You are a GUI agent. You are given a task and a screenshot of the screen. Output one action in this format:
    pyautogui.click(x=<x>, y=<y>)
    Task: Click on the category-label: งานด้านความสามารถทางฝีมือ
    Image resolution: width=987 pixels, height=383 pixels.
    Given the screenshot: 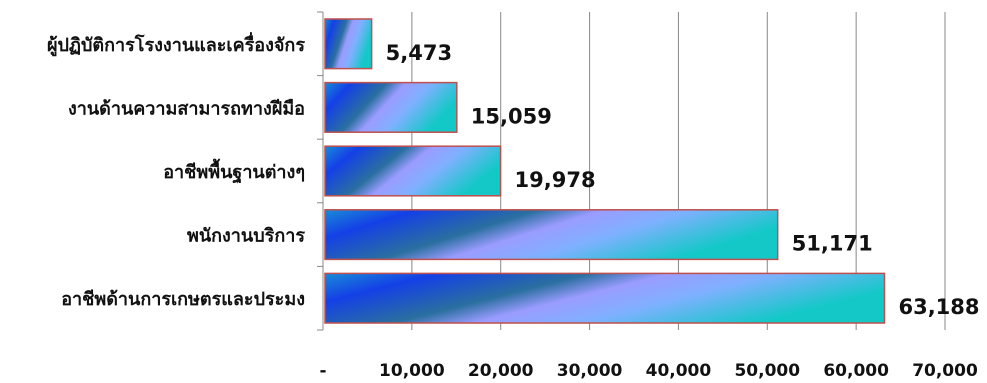 What is the action you would take?
    pyautogui.click(x=186, y=108)
    